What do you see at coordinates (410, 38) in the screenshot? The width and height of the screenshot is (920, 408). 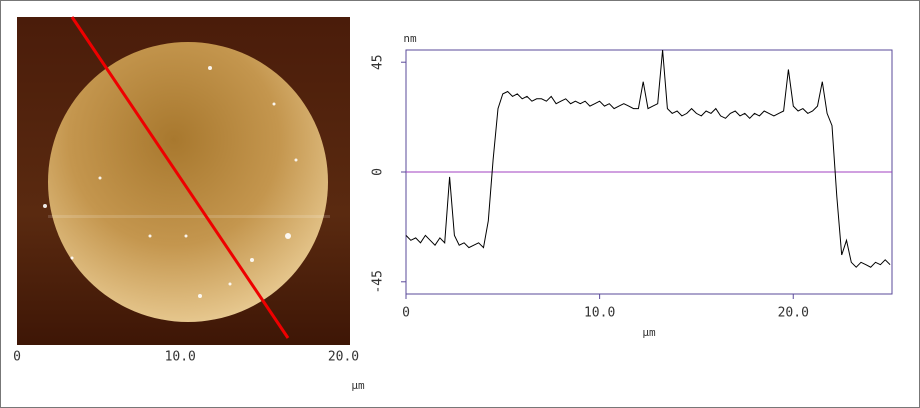 I see `y-axis-label: nm` at bounding box center [410, 38].